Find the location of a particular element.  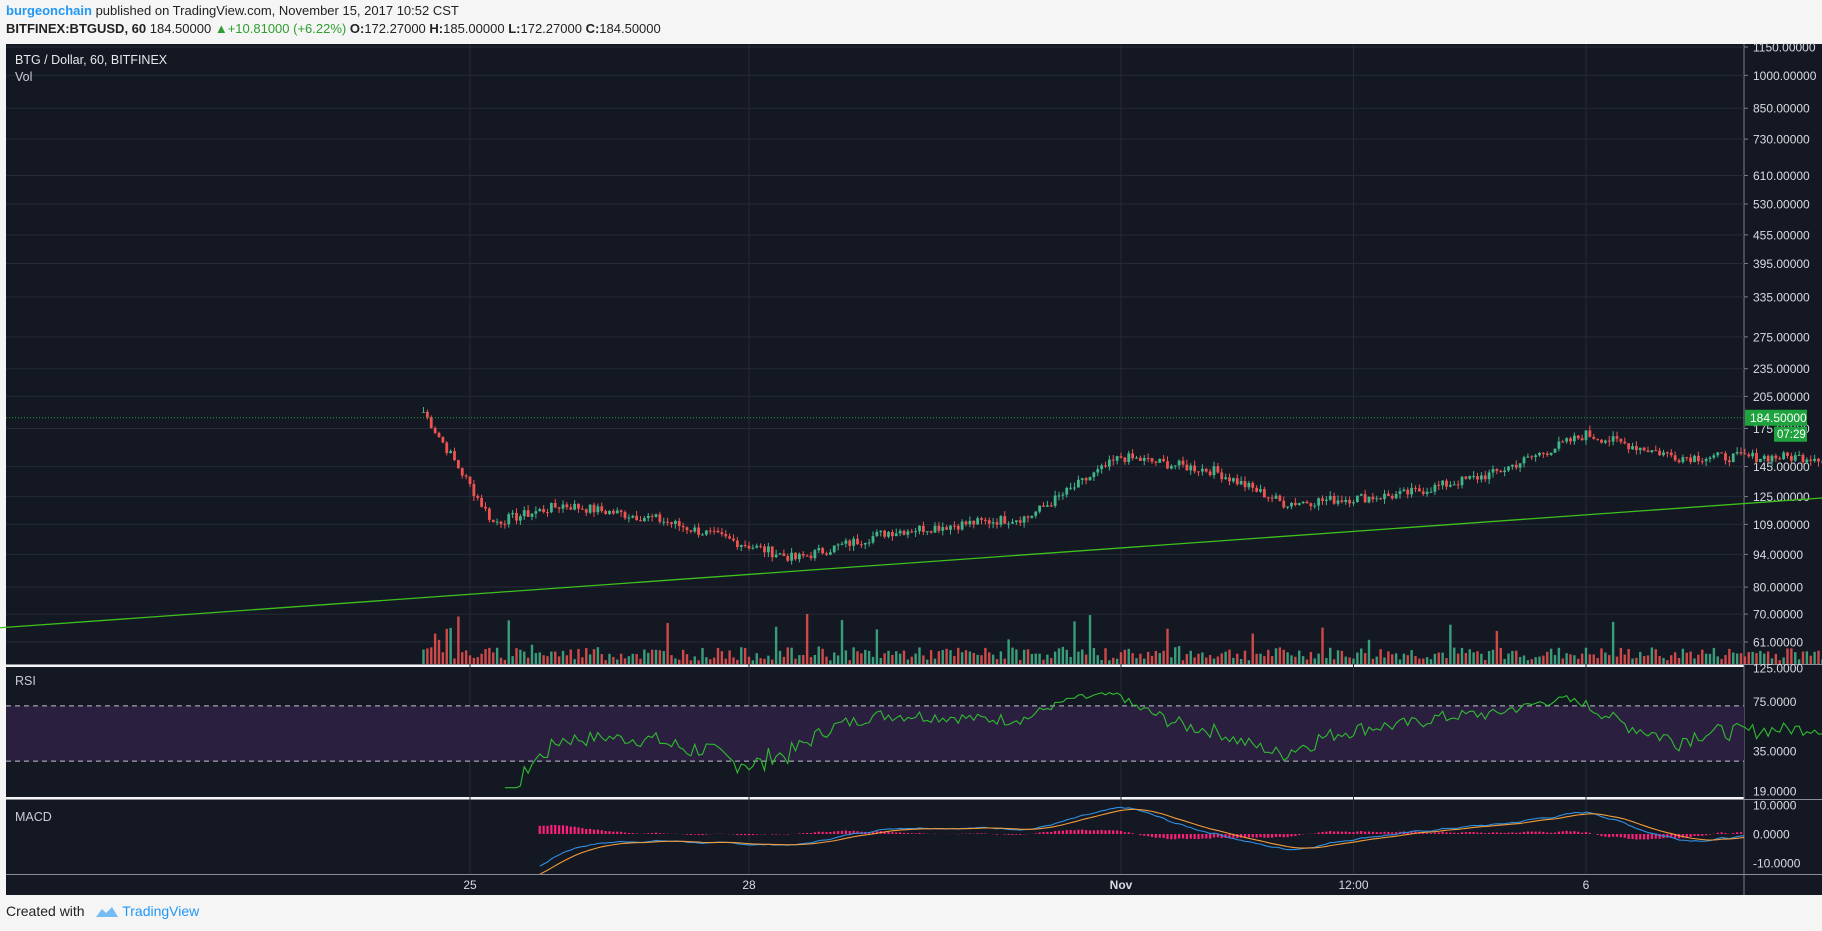

high-value: 185.00000 is located at coordinates (474, 28).